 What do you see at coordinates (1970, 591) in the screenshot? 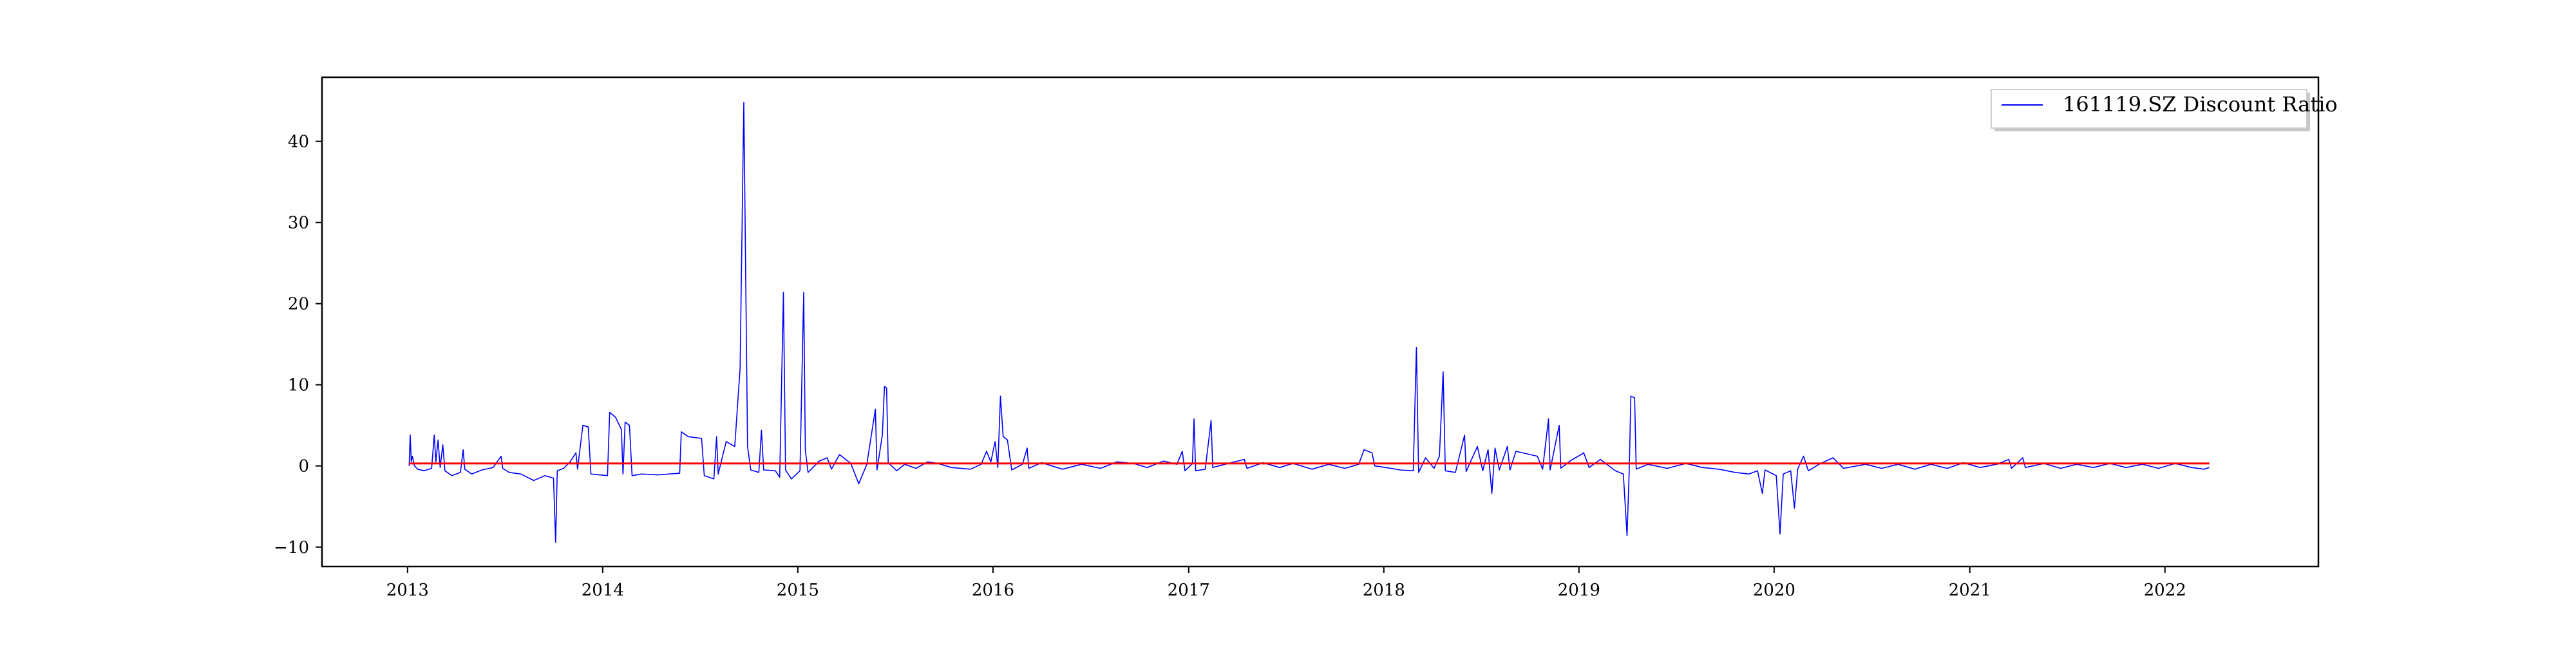
I see `x-tick-label-2021: 2021` at bounding box center [1970, 591].